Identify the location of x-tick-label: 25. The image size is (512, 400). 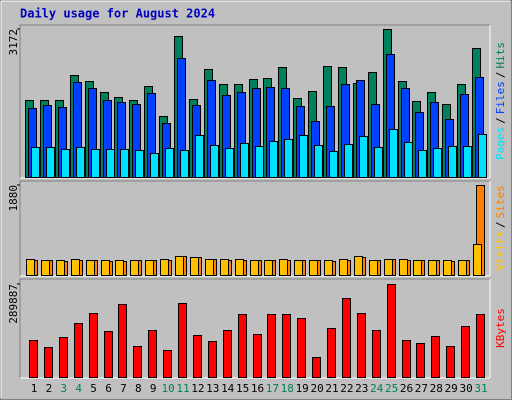
(391, 388).